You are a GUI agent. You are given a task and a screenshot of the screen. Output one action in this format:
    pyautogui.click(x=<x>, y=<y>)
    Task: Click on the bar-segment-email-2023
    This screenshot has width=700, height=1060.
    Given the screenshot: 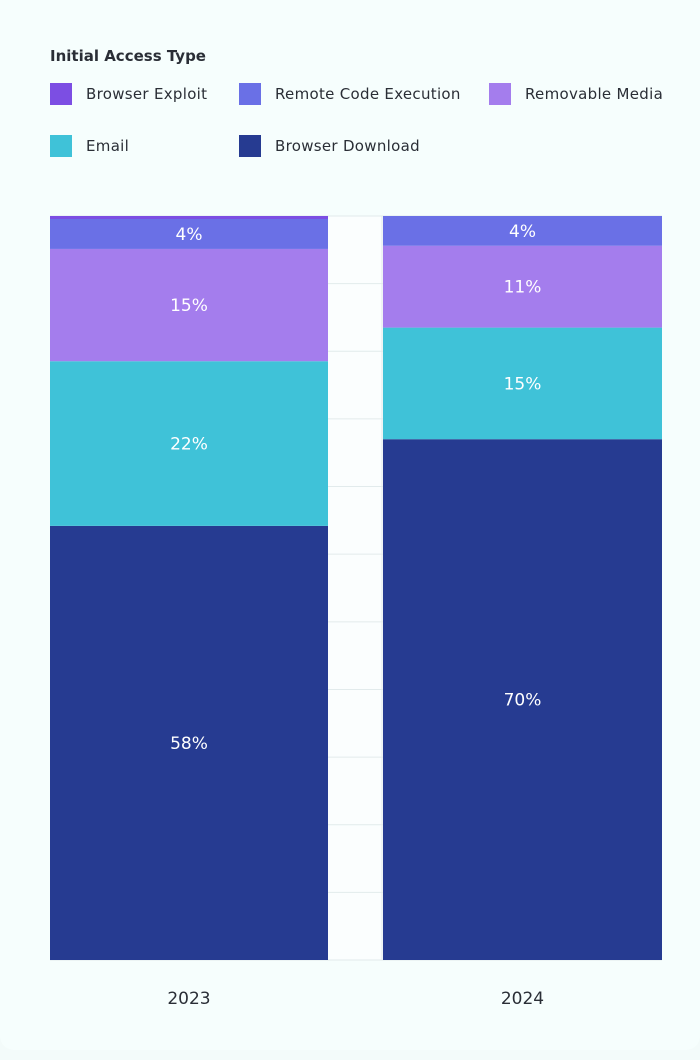 What is the action you would take?
    pyautogui.click(x=189, y=443)
    